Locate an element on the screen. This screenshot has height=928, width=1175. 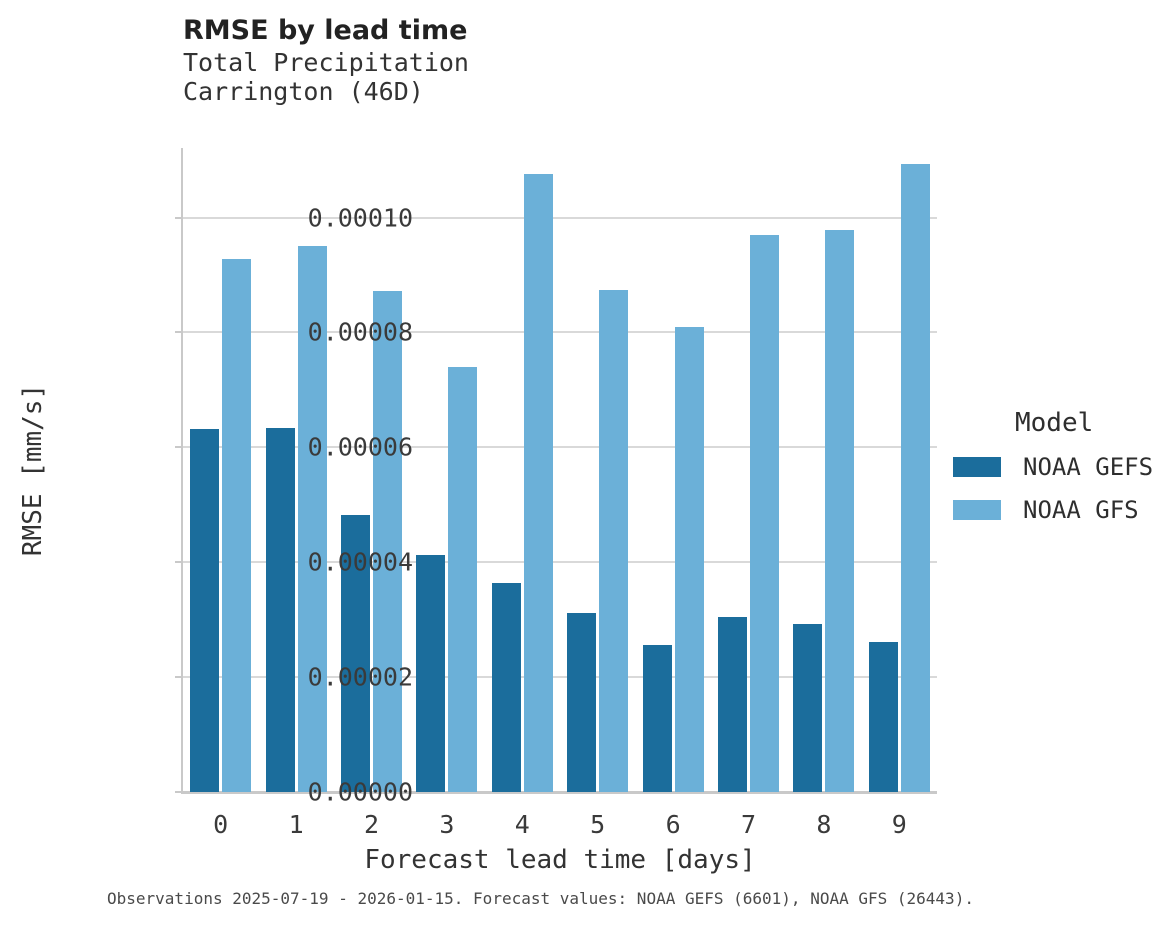
bar-noaa-gefs-day4 is located at coordinates (506, 687).